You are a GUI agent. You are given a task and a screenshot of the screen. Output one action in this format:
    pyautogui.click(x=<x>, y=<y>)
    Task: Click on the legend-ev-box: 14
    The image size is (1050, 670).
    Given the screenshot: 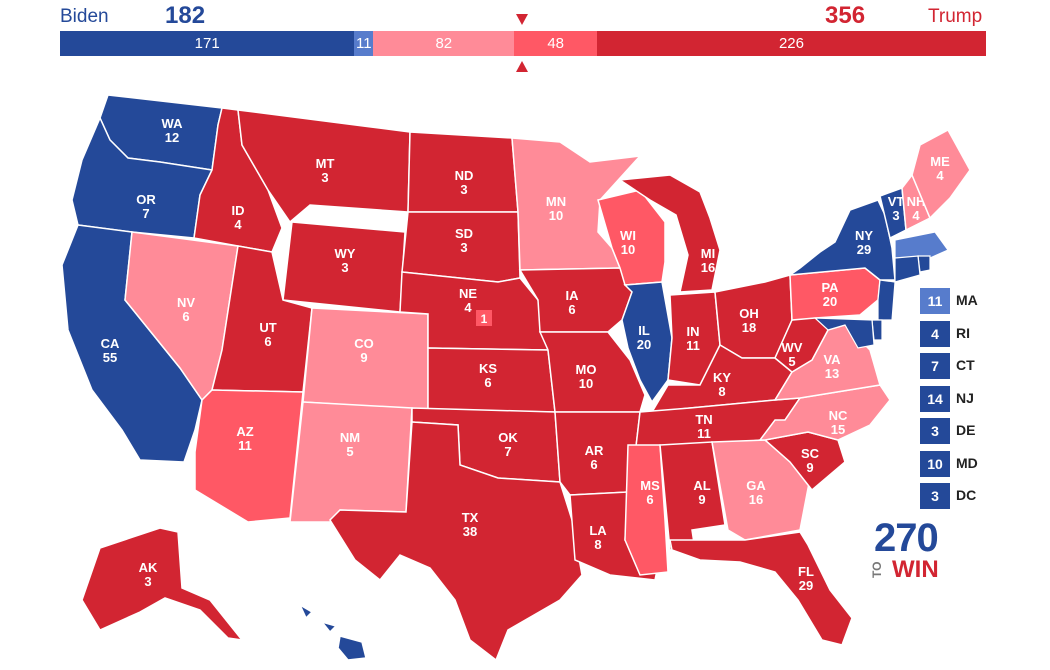 What is the action you would take?
    pyautogui.click(x=935, y=398)
    